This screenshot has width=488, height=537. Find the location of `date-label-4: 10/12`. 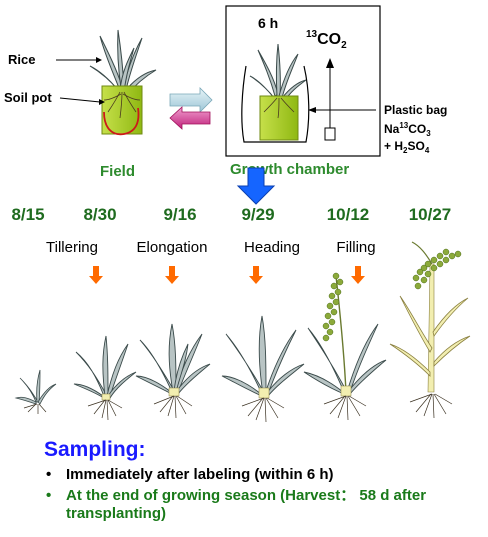

date-label-4: 10/12 is located at coordinates (348, 214).